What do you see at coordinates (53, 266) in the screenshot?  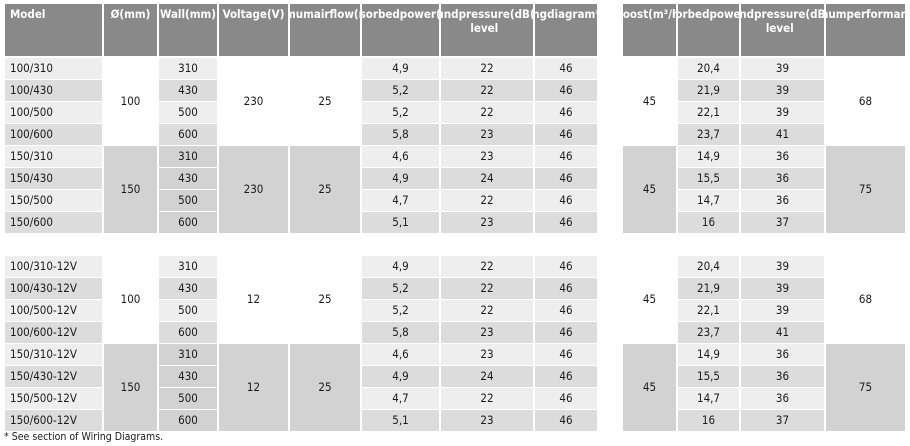 I see `model-cell: 100/310-12V` at bounding box center [53, 266].